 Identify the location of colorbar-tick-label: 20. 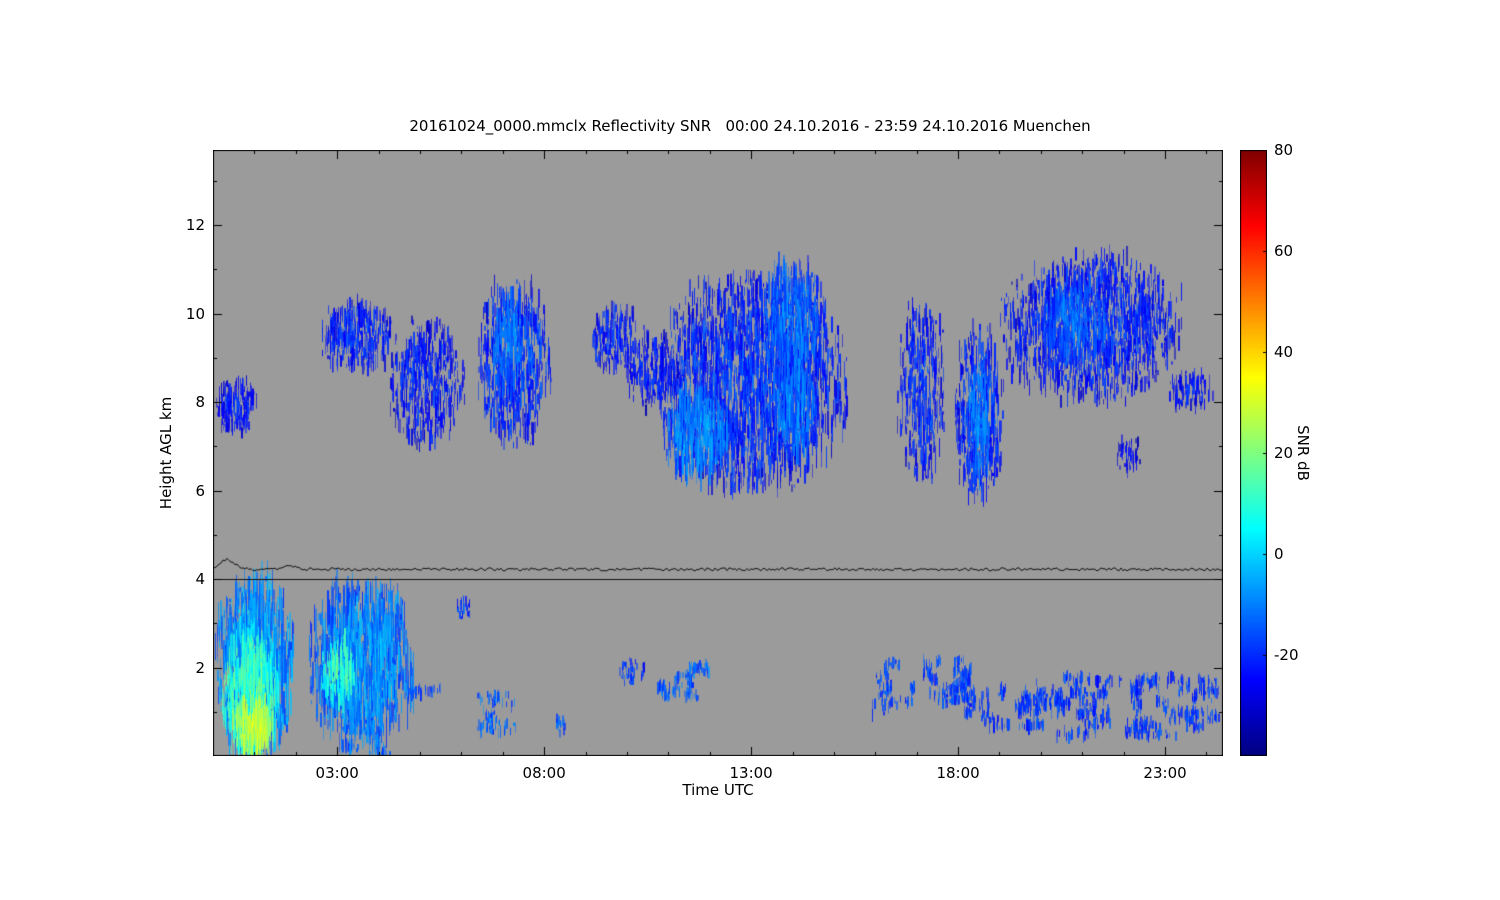
(1284, 453).